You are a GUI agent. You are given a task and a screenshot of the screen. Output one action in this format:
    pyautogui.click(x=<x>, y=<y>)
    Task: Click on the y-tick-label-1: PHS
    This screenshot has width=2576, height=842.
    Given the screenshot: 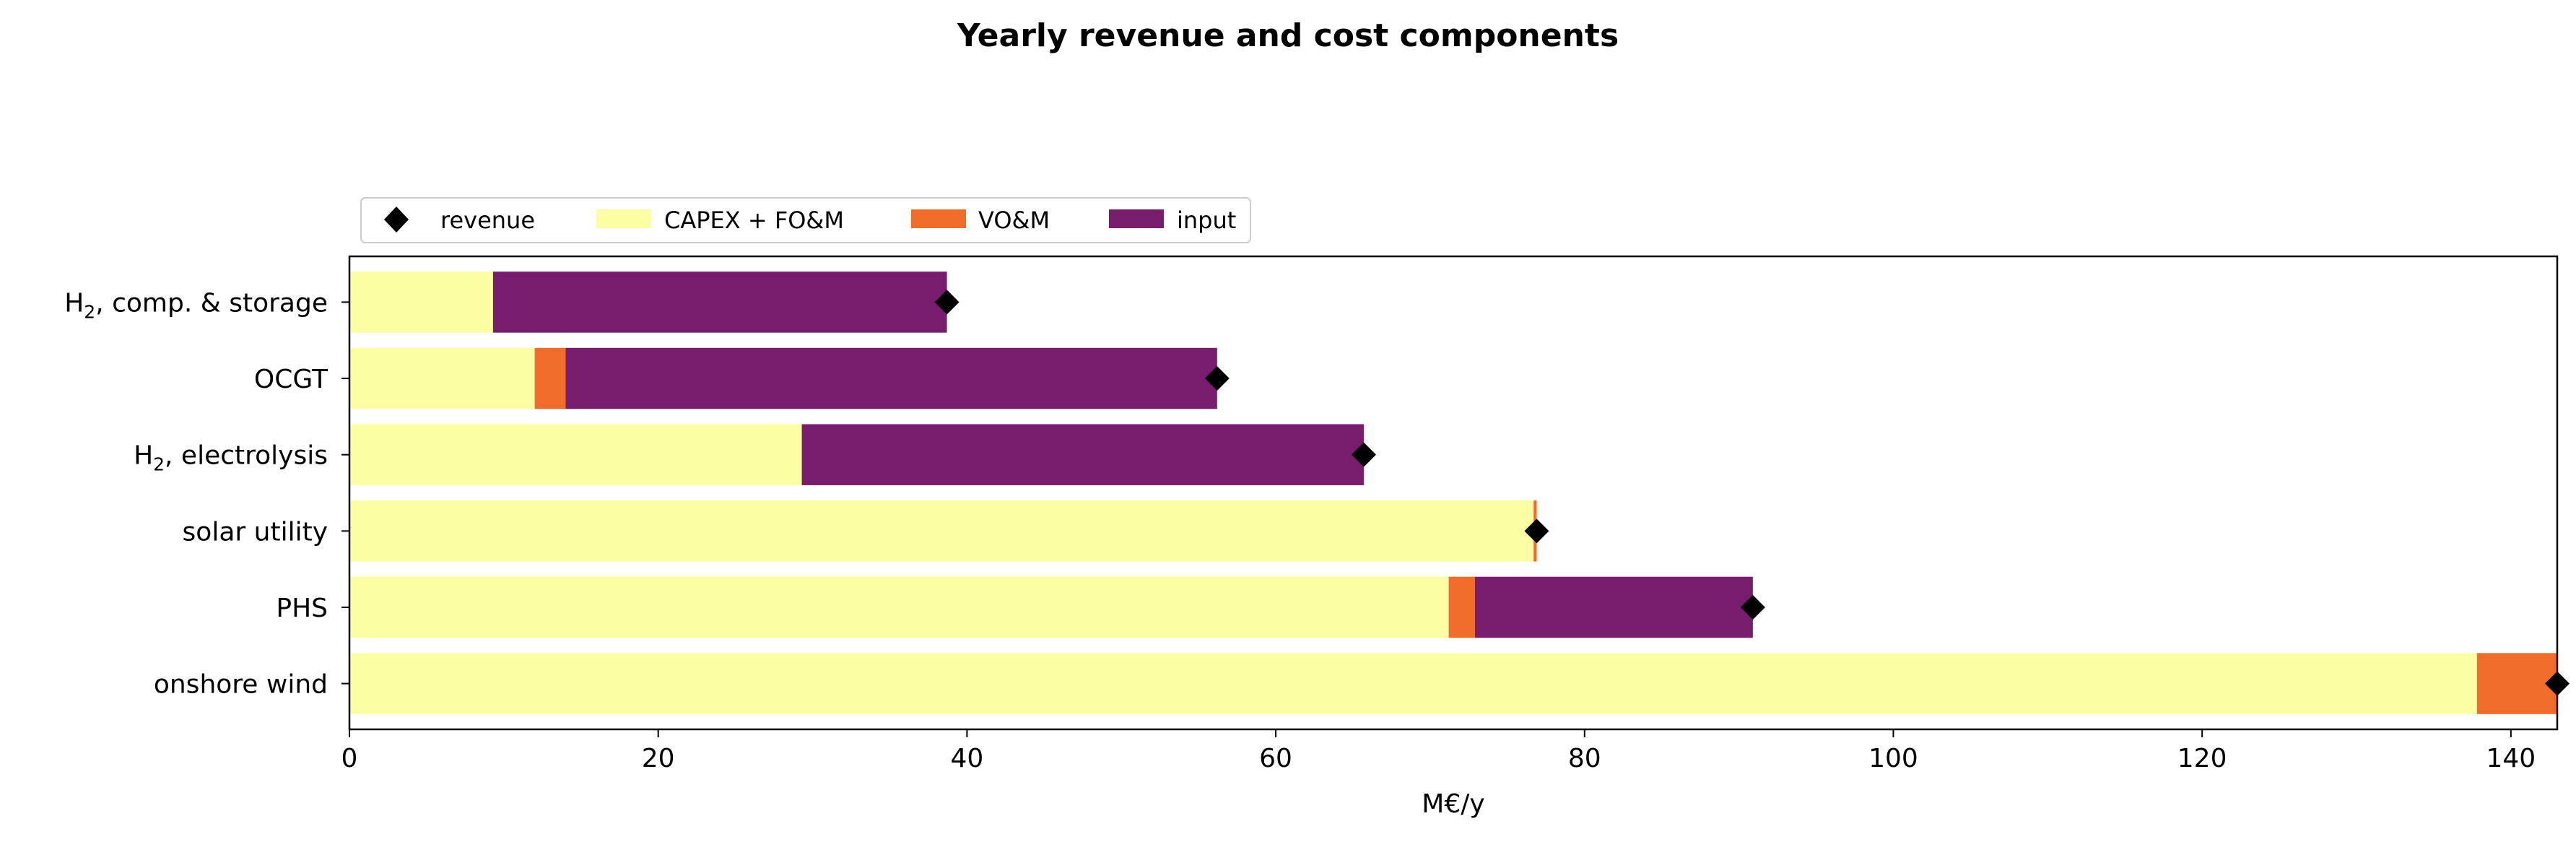 What is the action you would take?
    pyautogui.click(x=302, y=608)
    